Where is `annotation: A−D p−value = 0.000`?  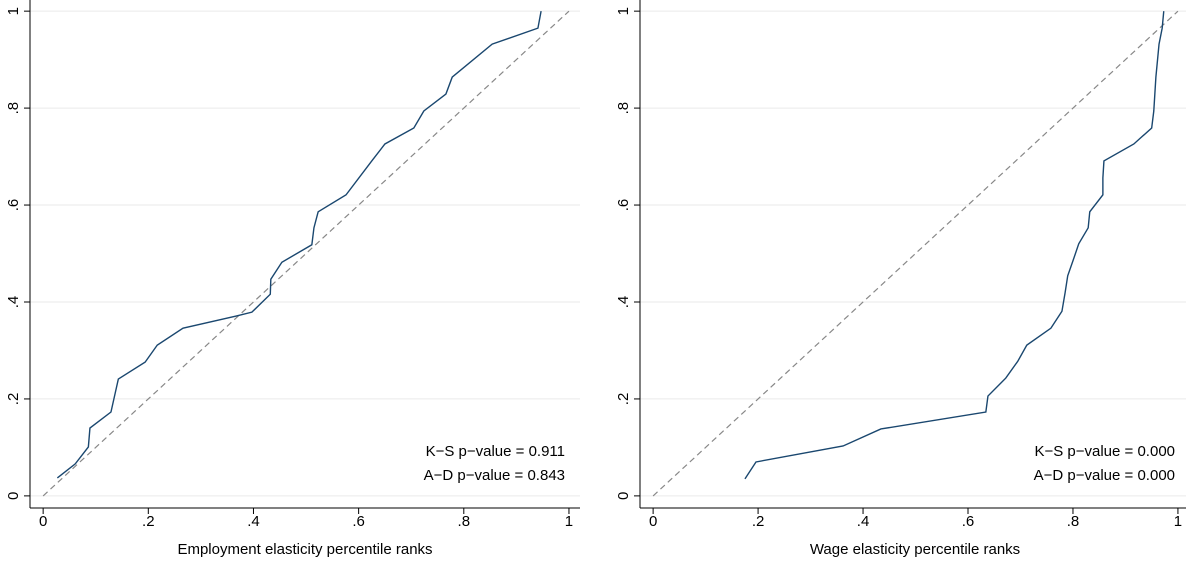
annotation: A−D p−value = 0.000 is located at coordinates (1104, 475).